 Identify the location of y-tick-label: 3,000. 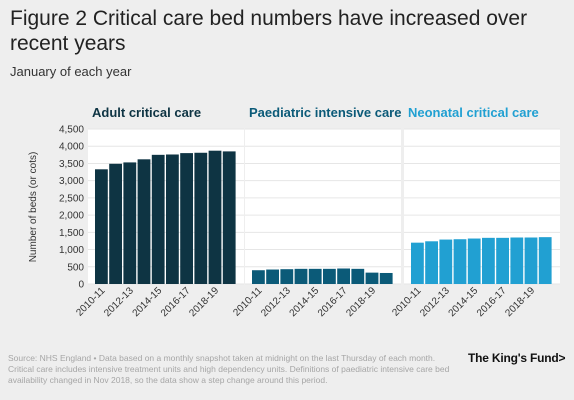
(71, 181).